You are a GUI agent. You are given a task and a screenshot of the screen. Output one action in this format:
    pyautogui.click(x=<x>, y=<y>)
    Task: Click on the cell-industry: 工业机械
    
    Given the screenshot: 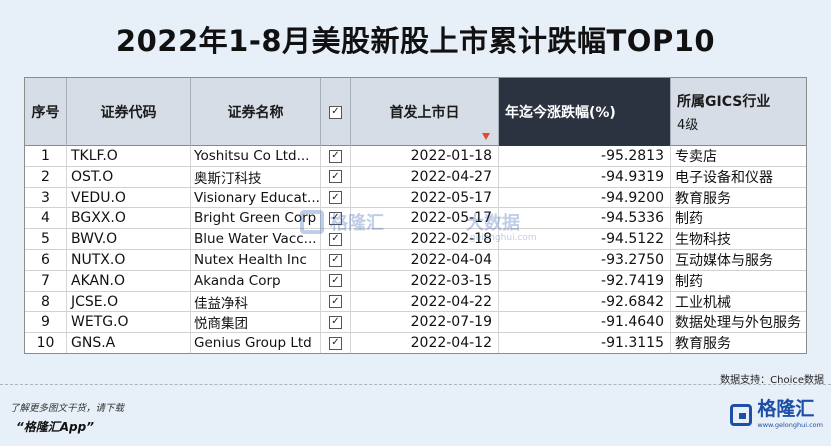 What is the action you would take?
    pyautogui.click(x=703, y=302)
    